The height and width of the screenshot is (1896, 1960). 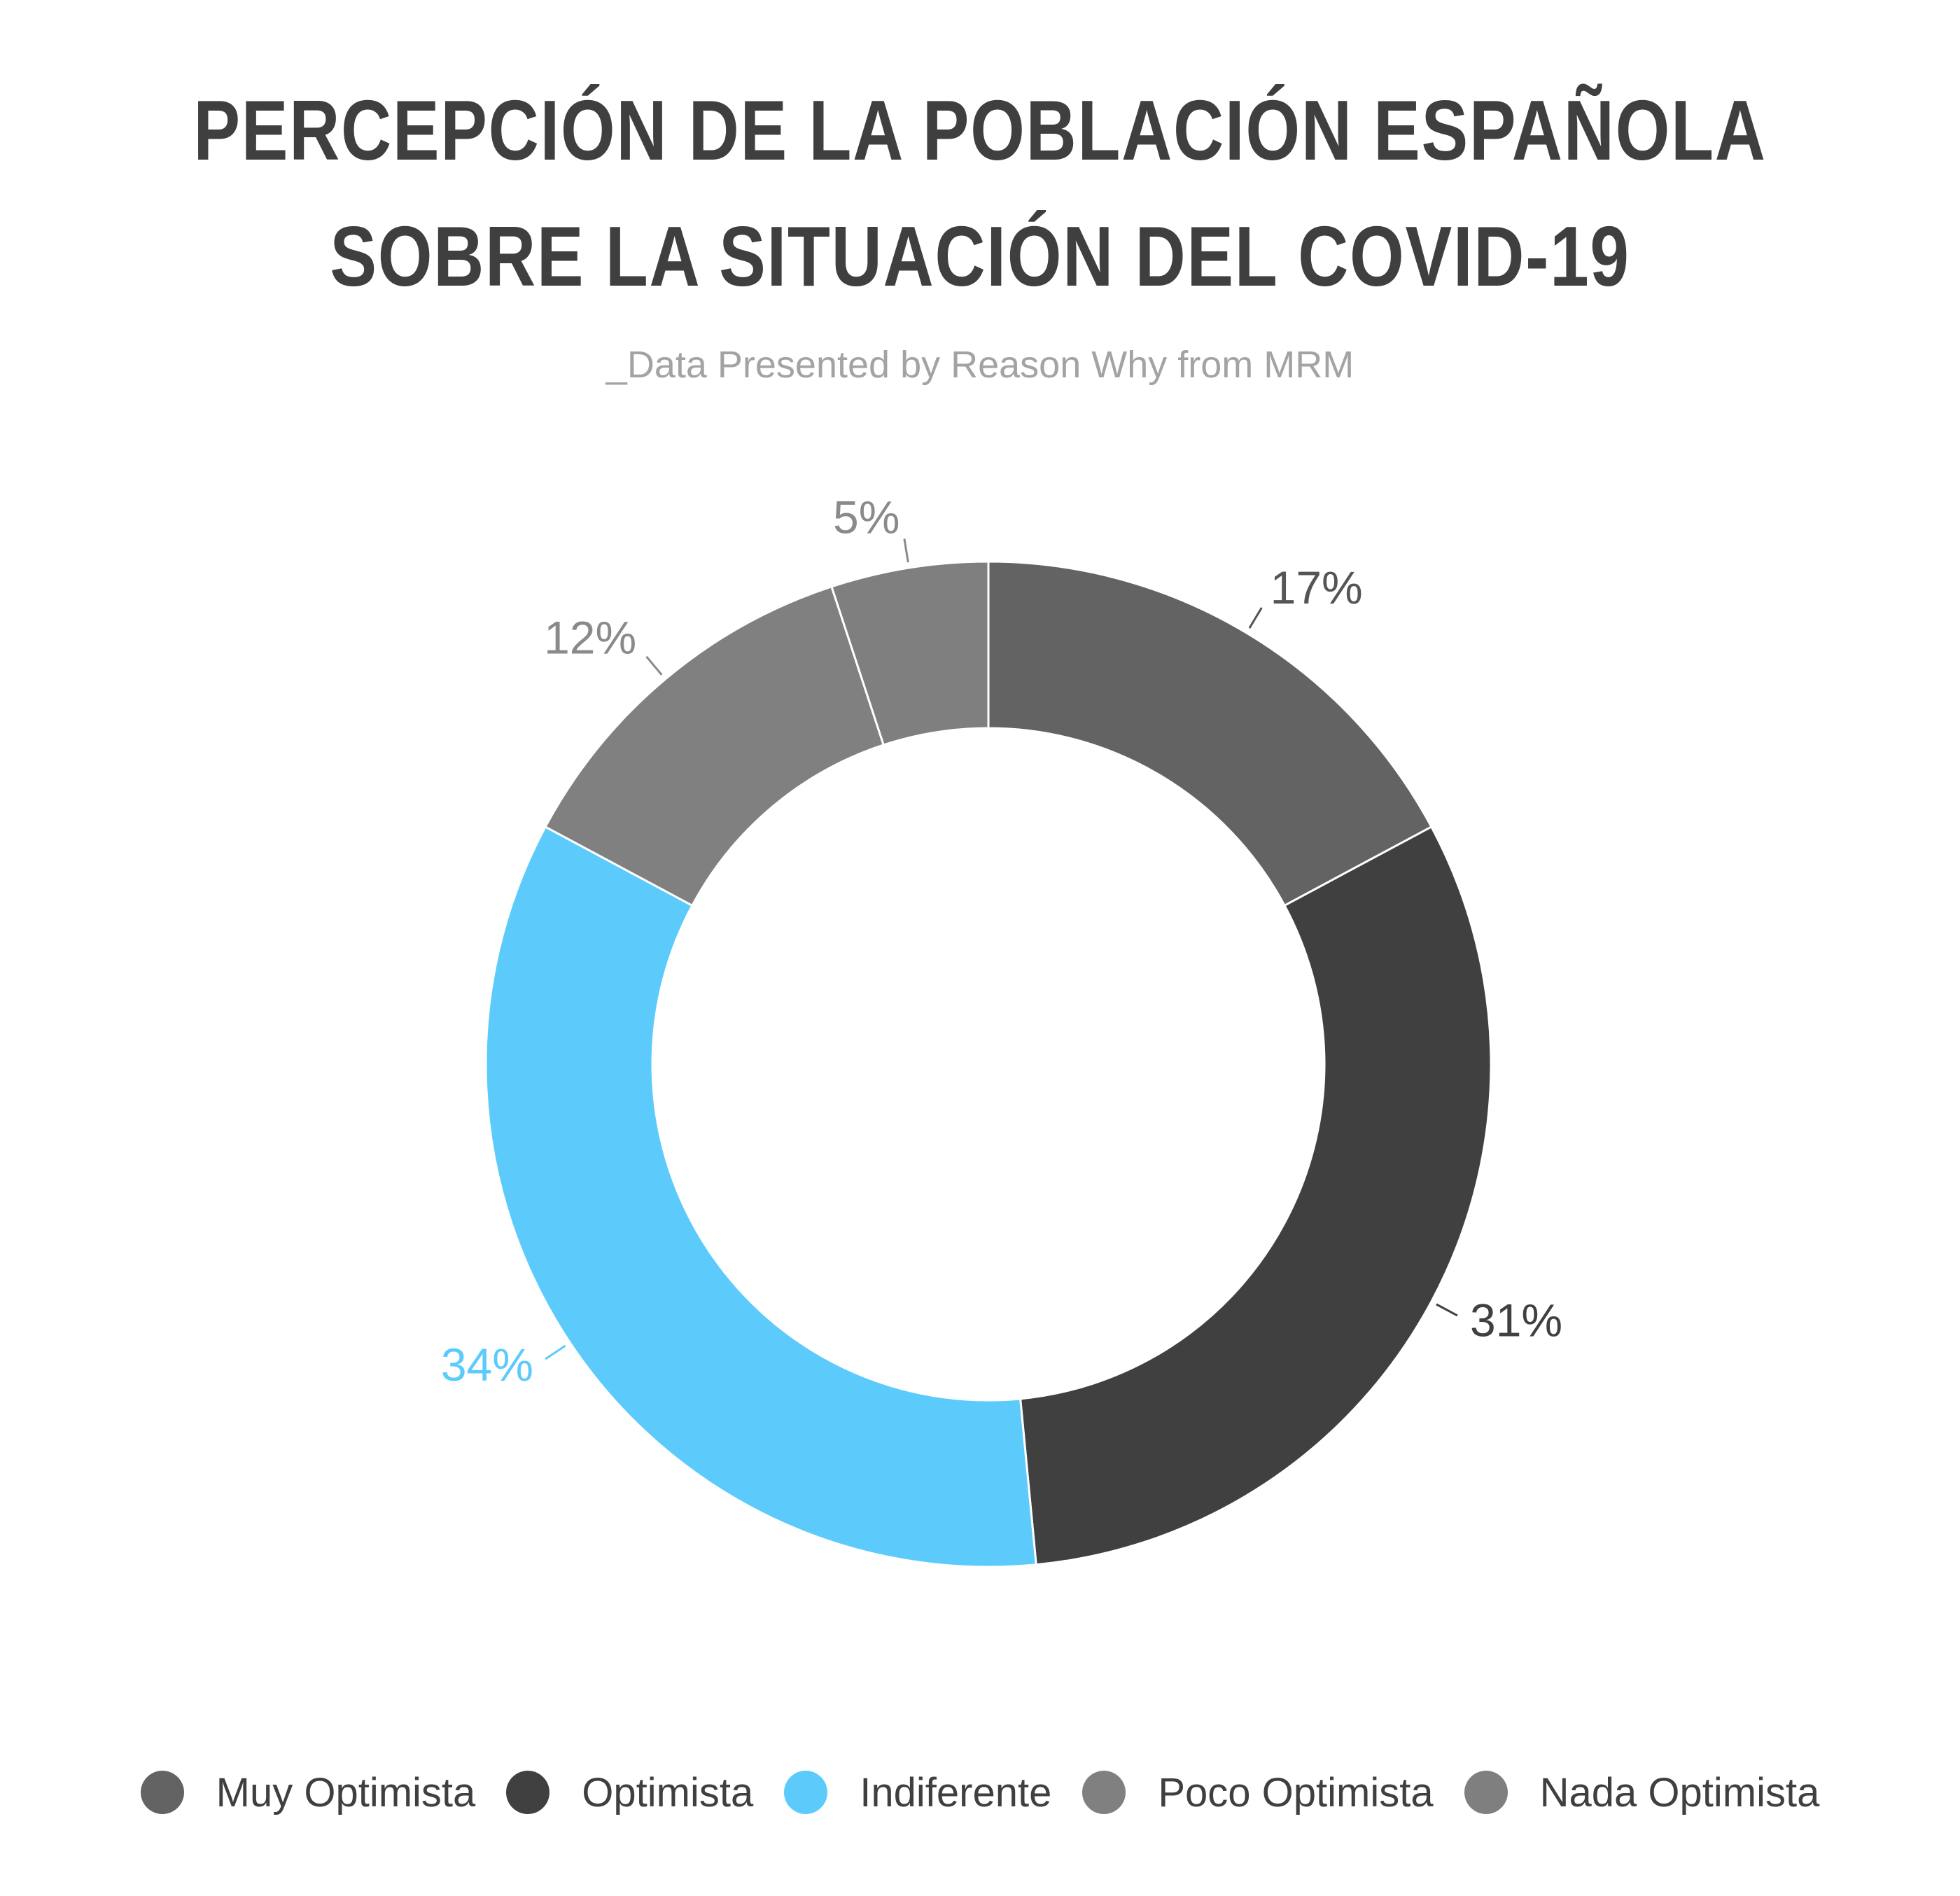 What do you see at coordinates (590, 638) in the screenshot?
I see `pct-label-poco-optimista: 12%` at bounding box center [590, 638].